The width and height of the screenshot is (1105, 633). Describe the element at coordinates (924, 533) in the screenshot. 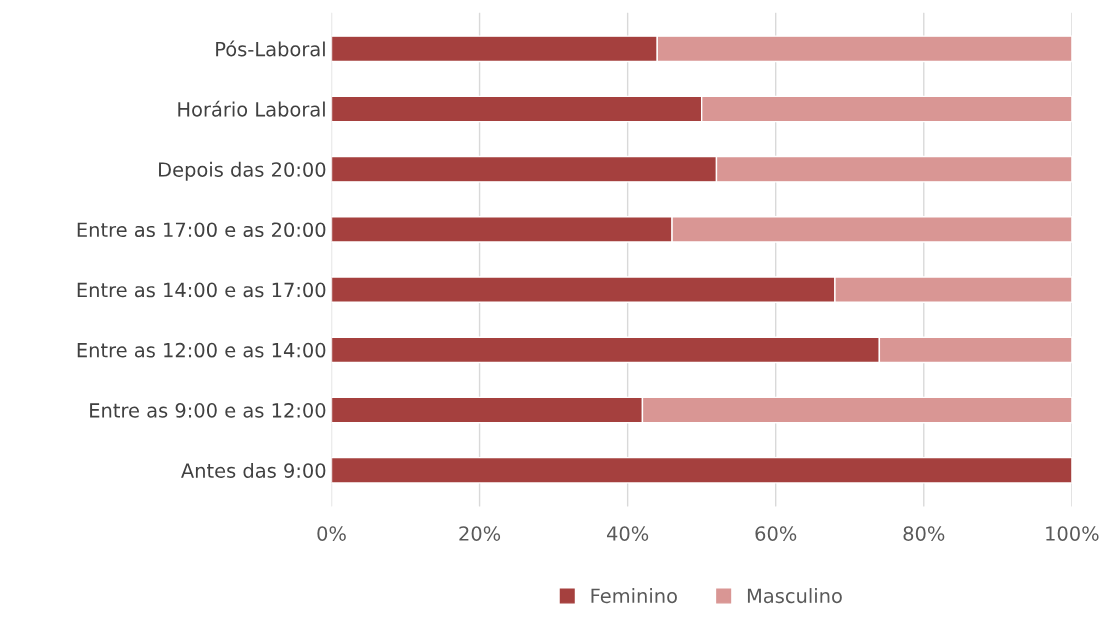

I see `x-tick-label: 80%` at that location.